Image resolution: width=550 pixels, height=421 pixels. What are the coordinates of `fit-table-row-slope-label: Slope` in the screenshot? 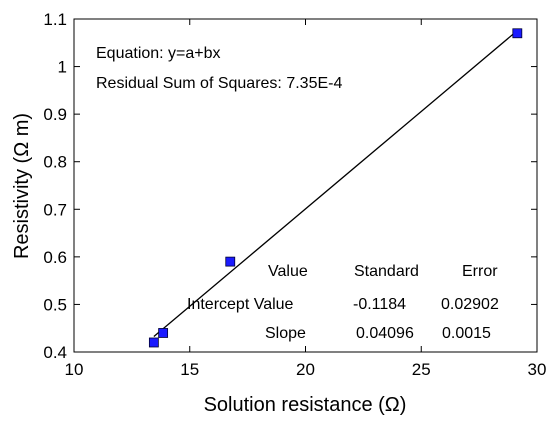 It's located at (285, 333).